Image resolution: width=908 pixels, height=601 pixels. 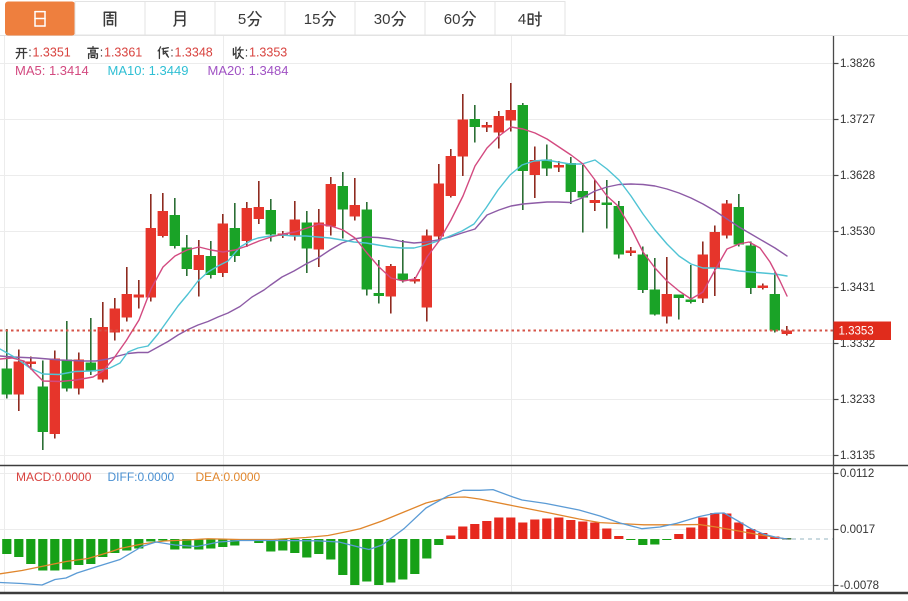 I want to click on svg-text: MA5: 1.3414, so click(x=52, y=70).